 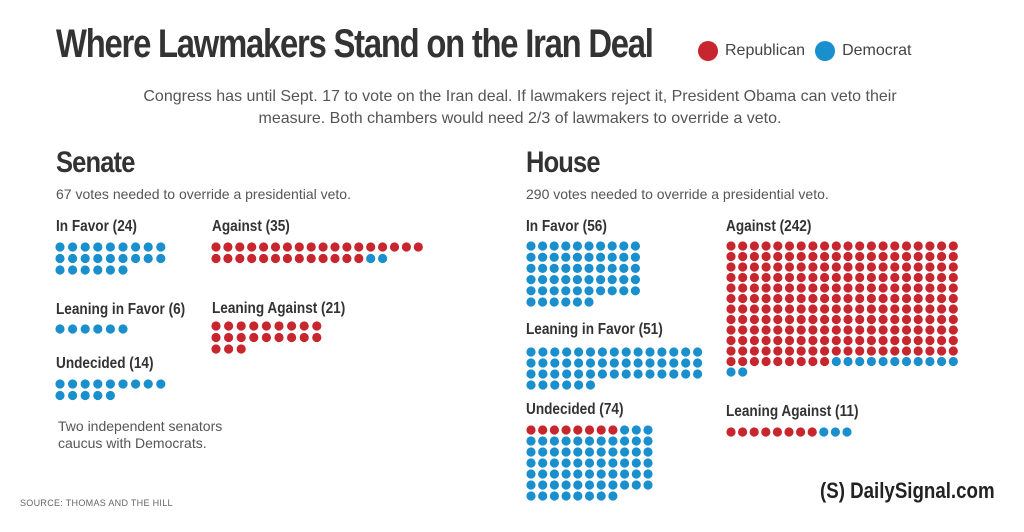 I want to click on legend-label-republican: Republican, so click(x=765, y=50).